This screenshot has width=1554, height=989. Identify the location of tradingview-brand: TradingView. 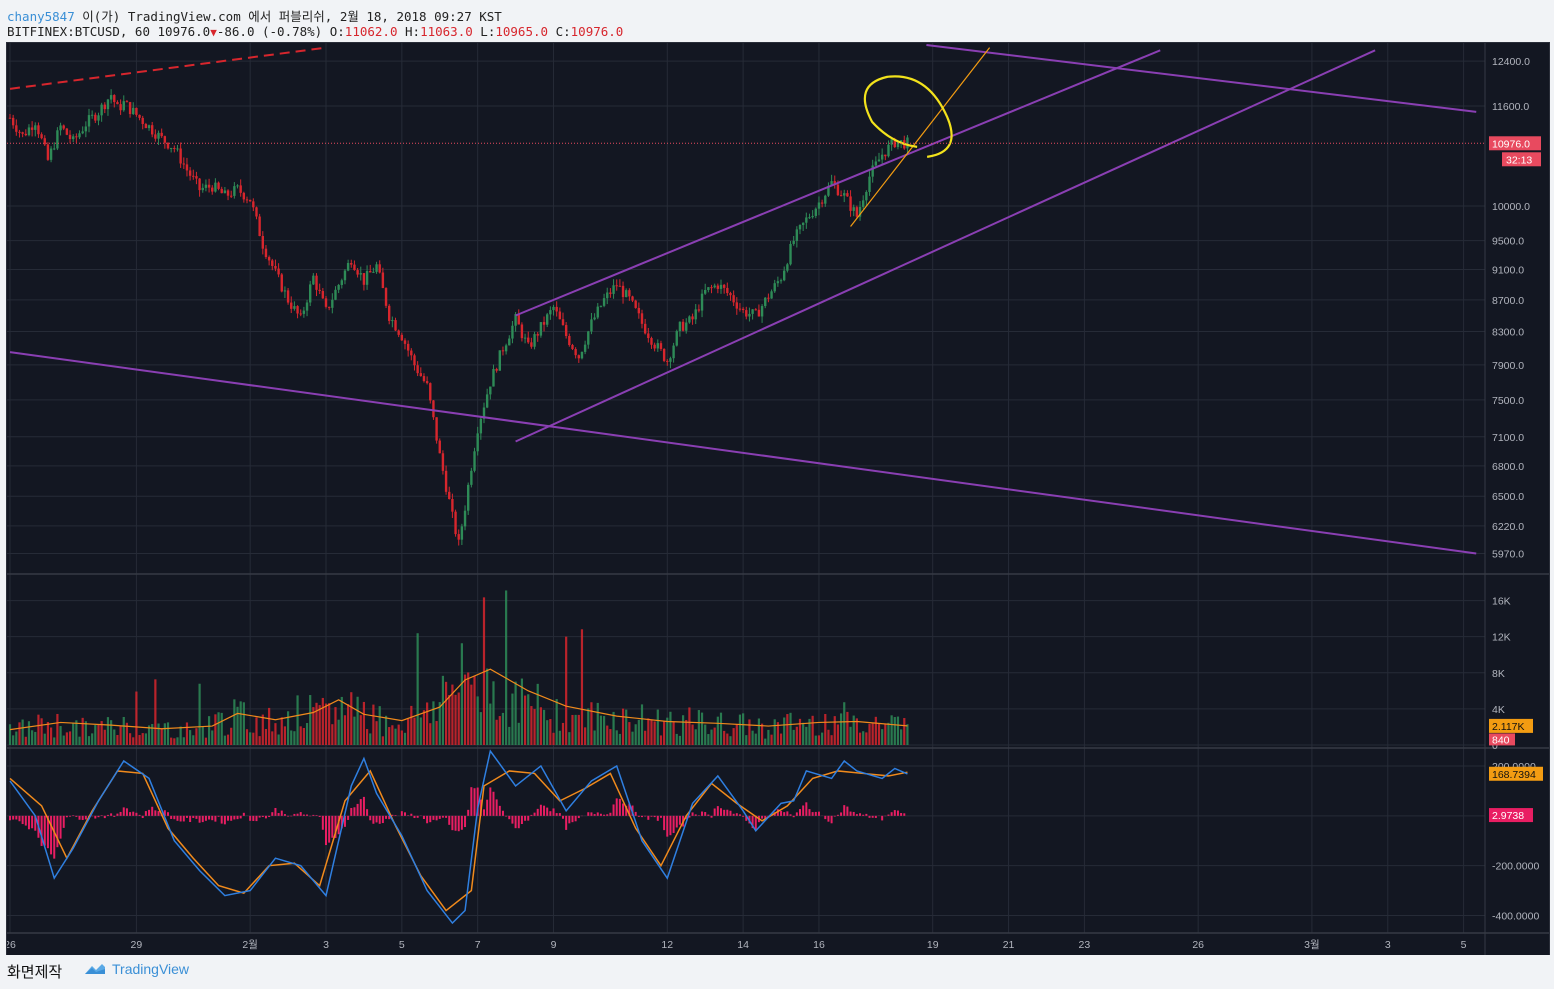
(136, 969).